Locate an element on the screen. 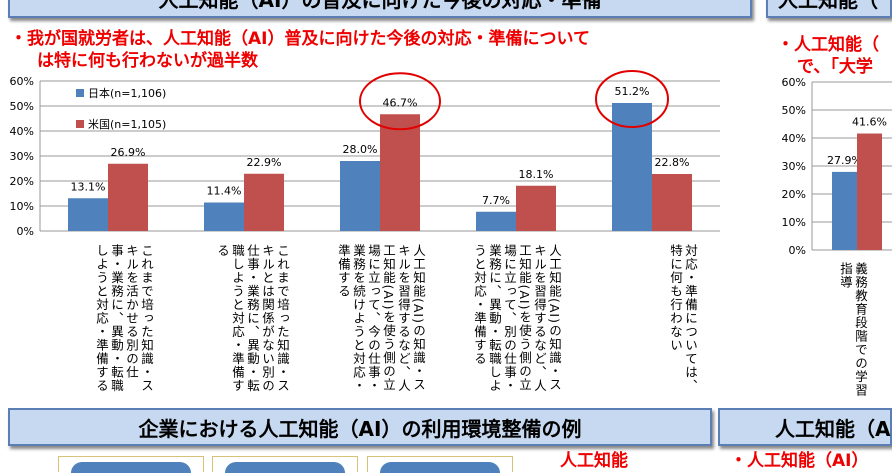 This screenshot has height=473, width=892. header-text: 人工知能（AI）の普及に向けた今後の対応・準備 is located at coordinates (380, 6).